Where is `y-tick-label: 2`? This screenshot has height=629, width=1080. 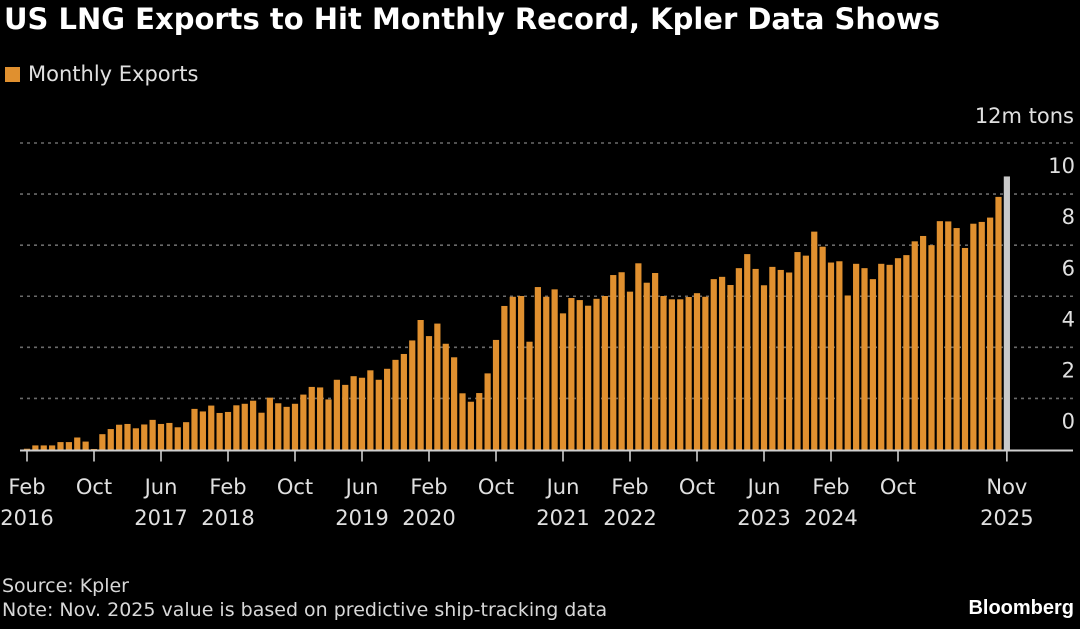
y-tick-label: 2 is located at coordinates (1068, 370).